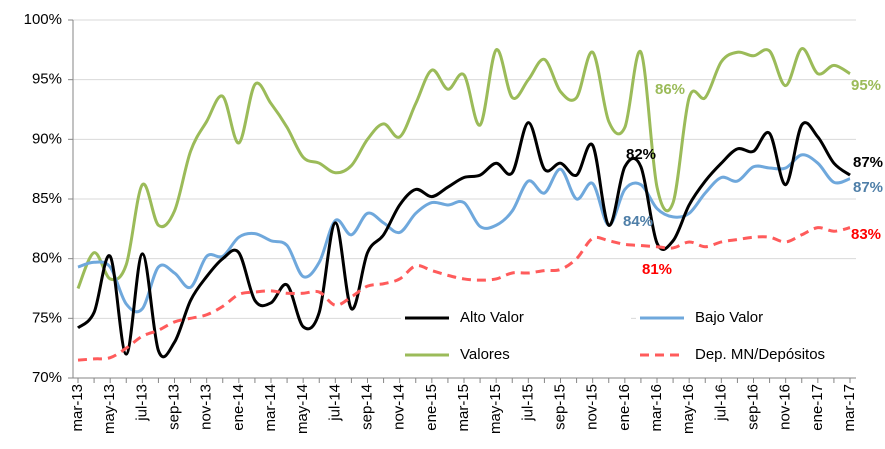  I want to click on x-tick-label: mar-17, so click(849, 408).